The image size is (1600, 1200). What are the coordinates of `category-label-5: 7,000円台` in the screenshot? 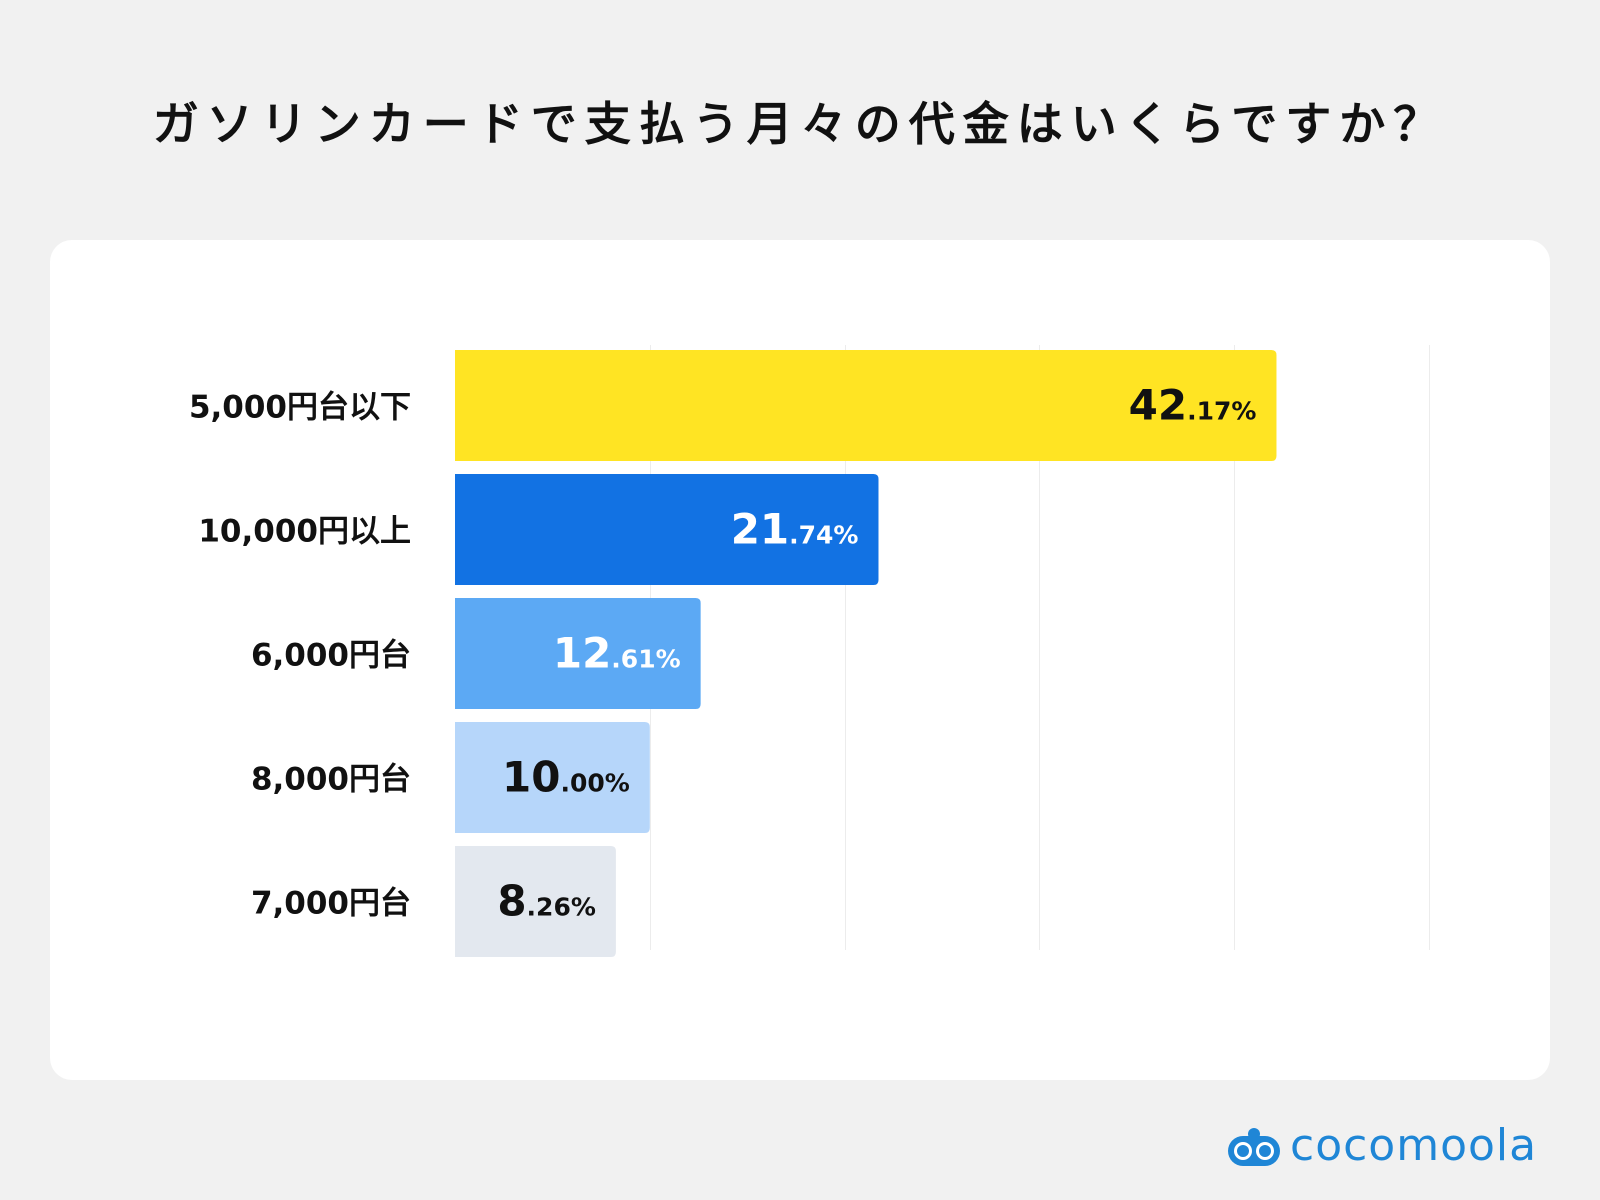 It's located at (331, 904).